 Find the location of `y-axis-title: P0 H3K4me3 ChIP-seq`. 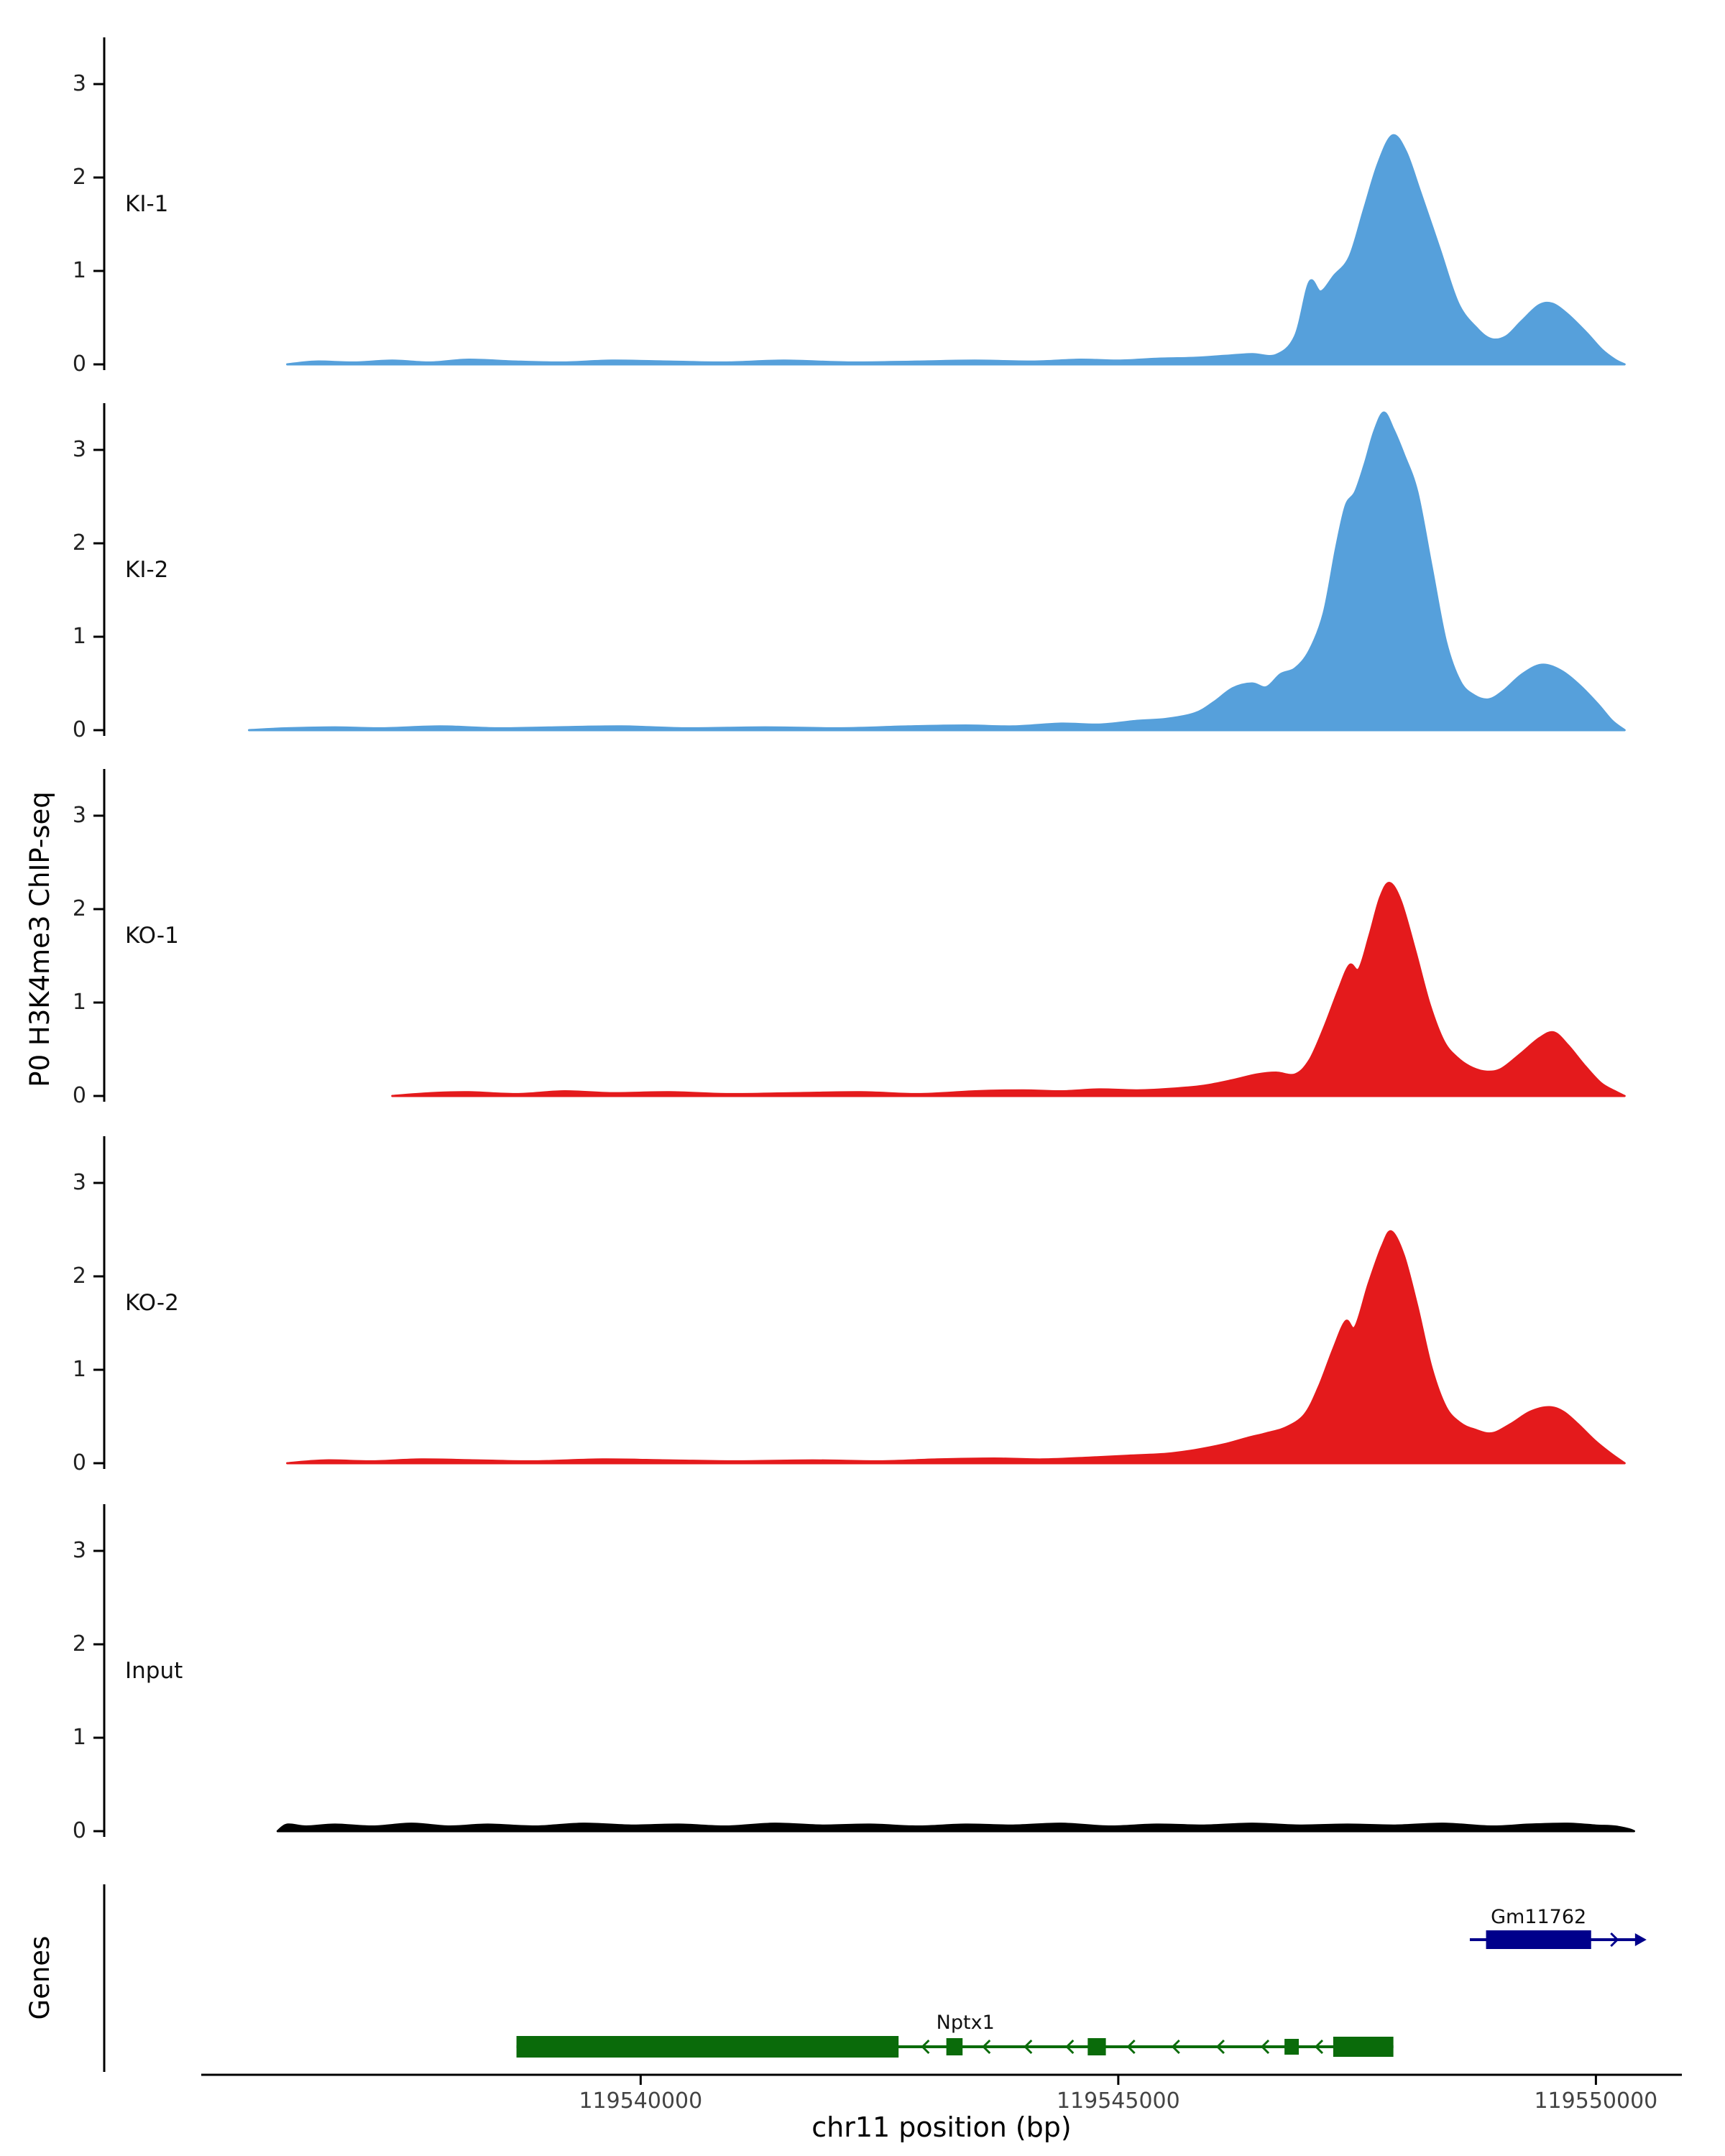

y-axis-title: P0 H3K4me3 ChIP-seq is located at coordinates (39, 939).